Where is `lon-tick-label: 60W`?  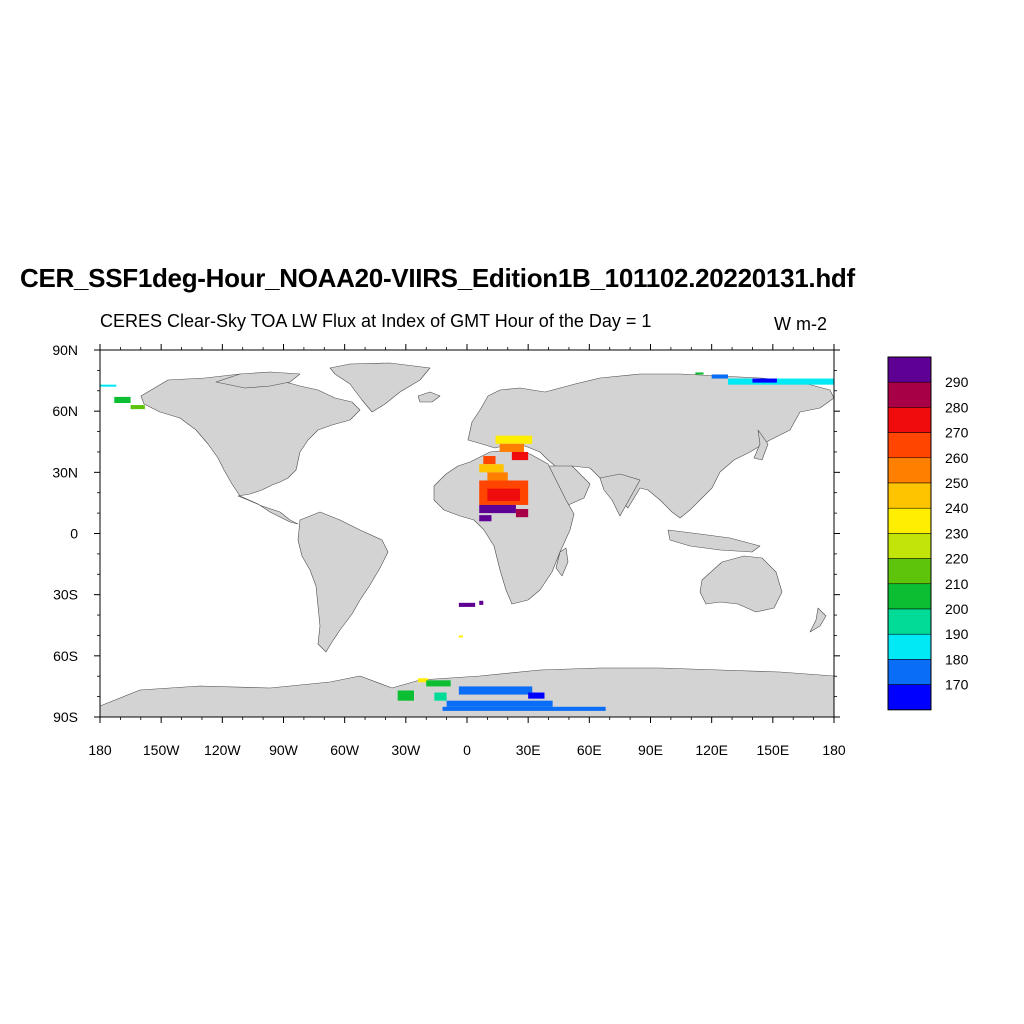 lon-tick-label: 60W is located at coordinates (345, 750).